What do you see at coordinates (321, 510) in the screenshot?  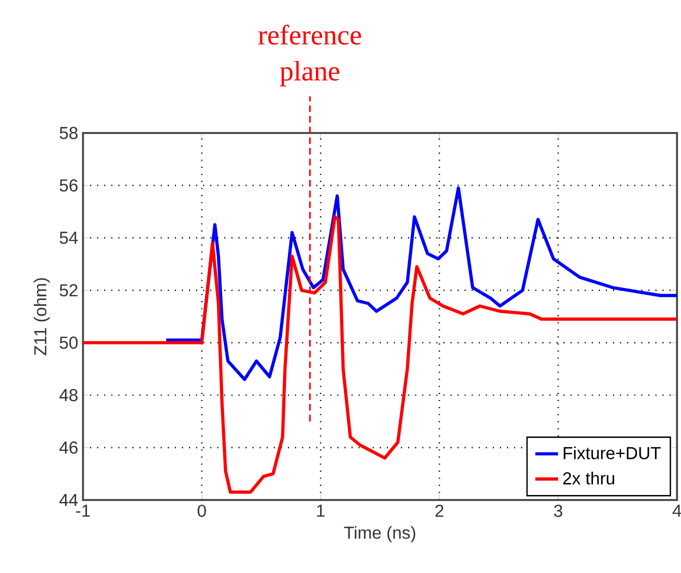 I see `x-tick-label: 1` at bounding box center [321, 510].